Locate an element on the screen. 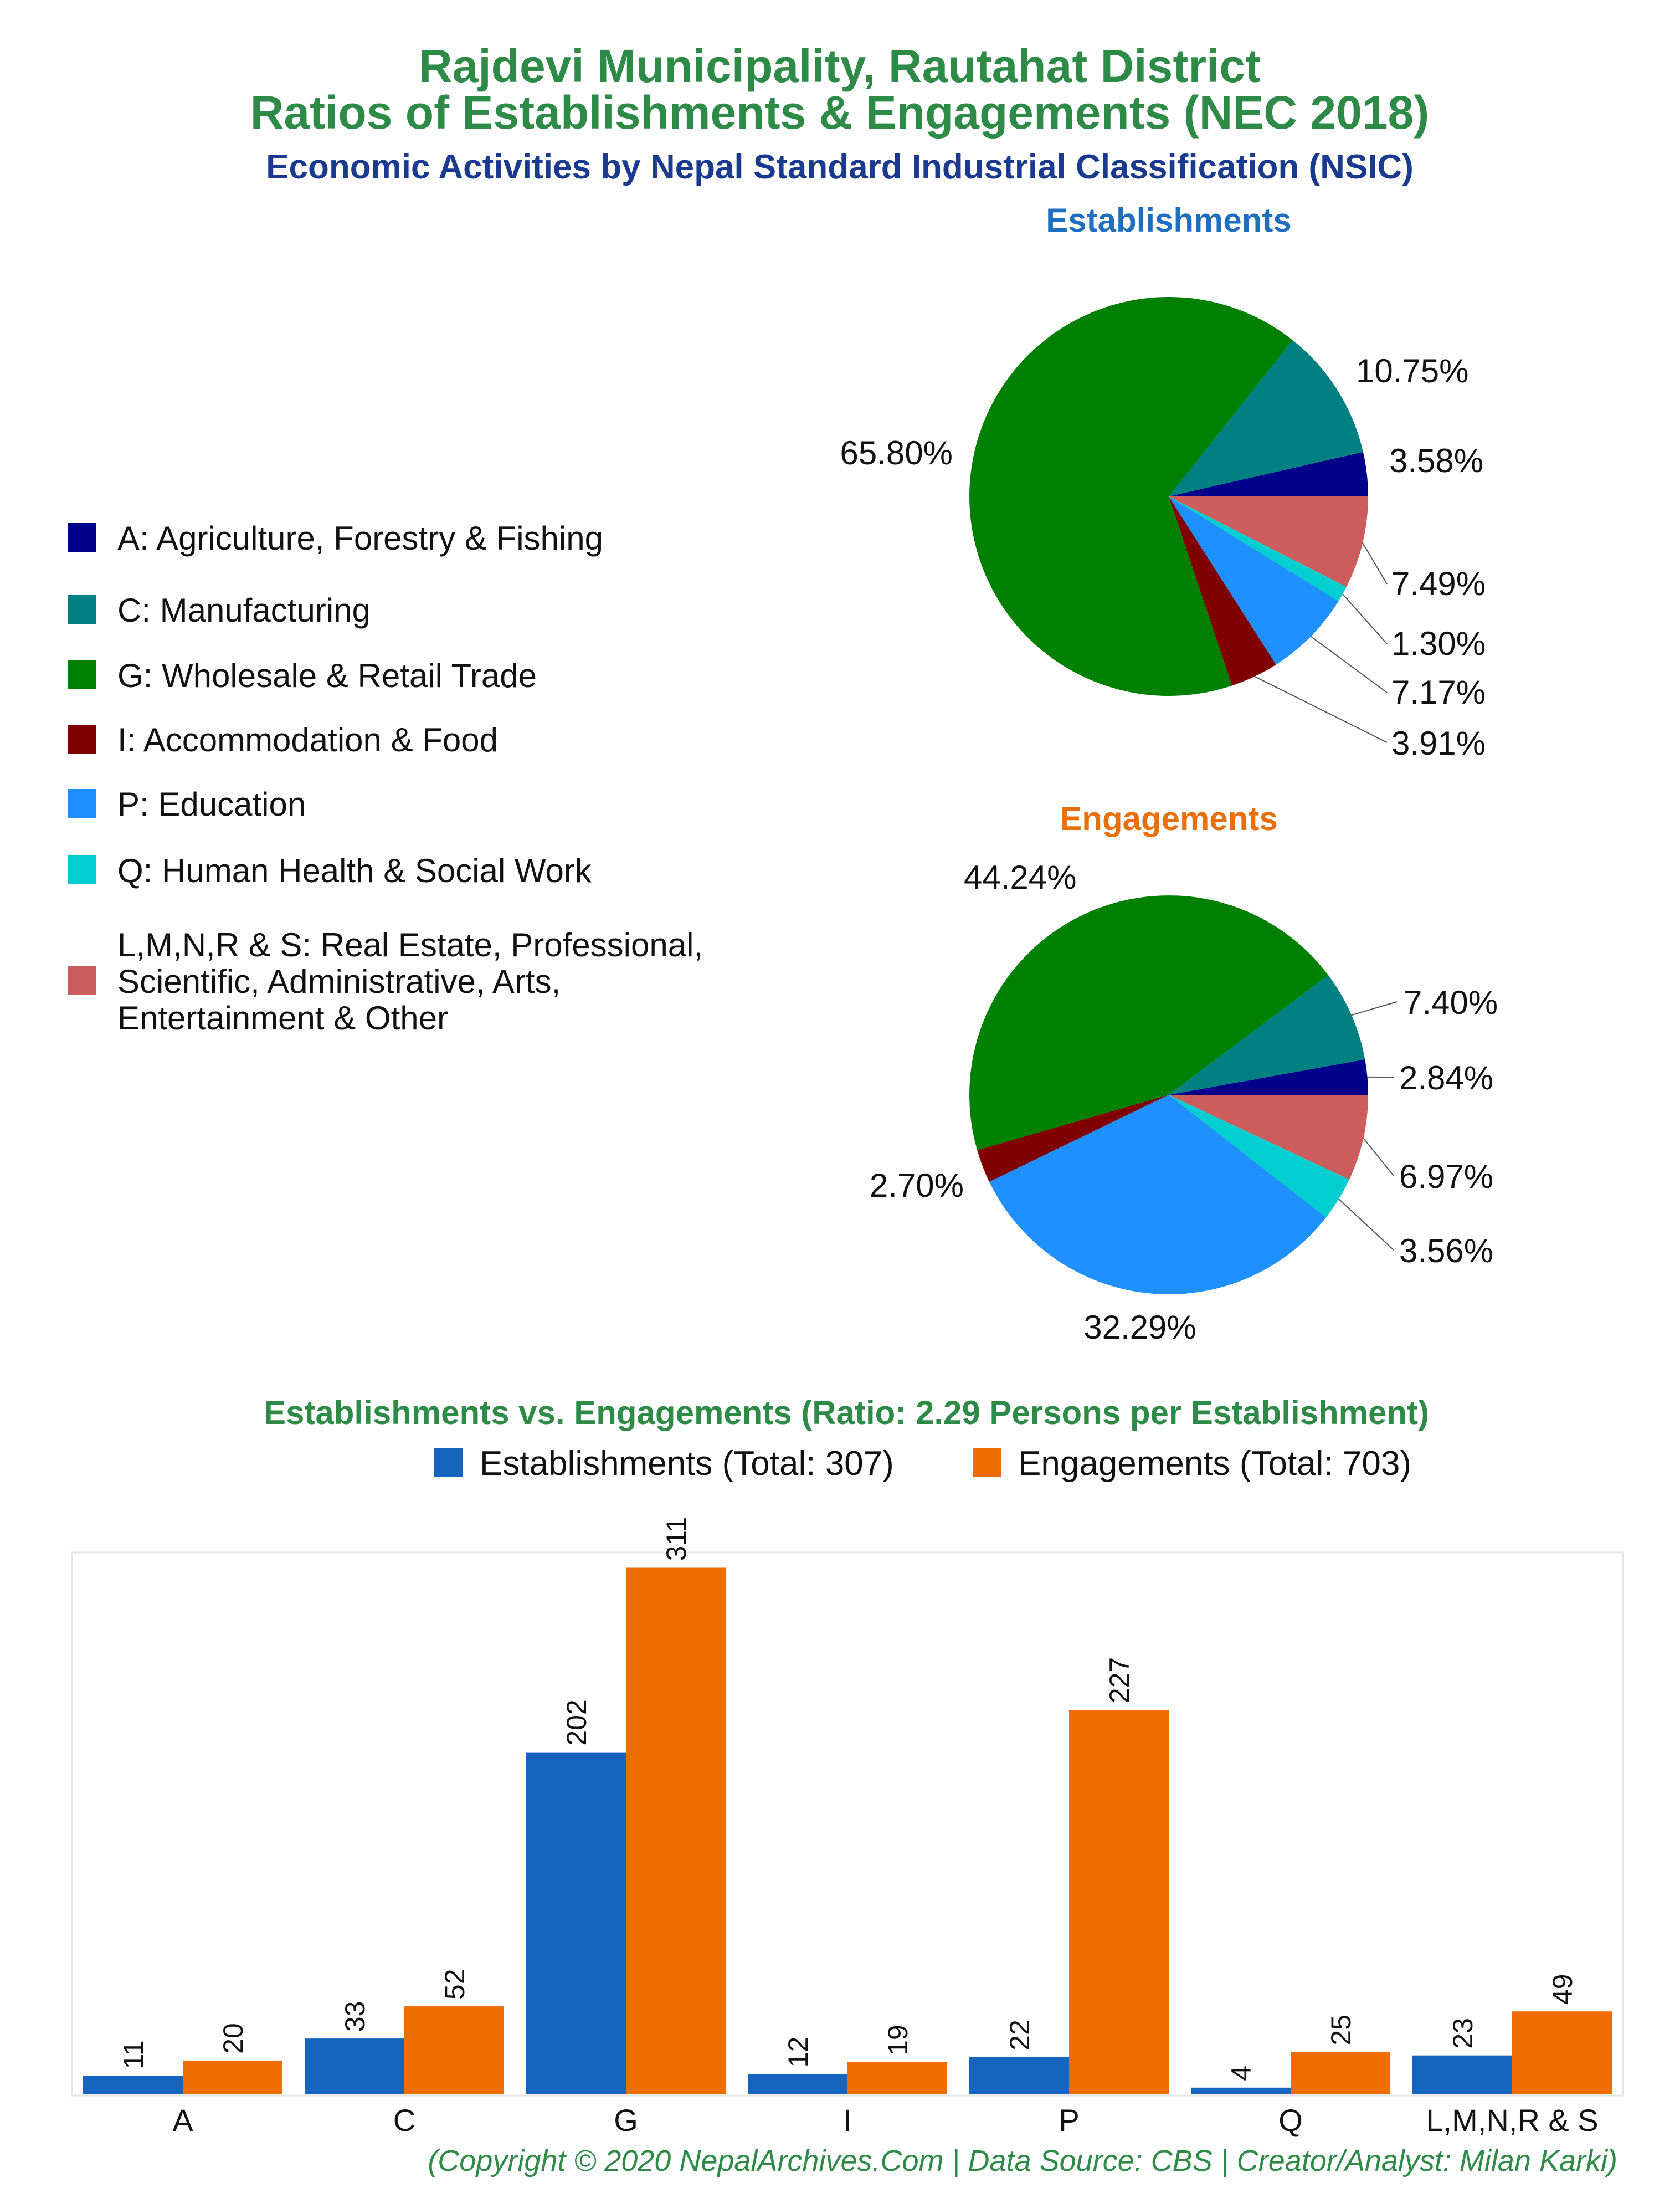 The image size is (1680, 2193). bar-engagements-g is located at coordinates (676, 1830).